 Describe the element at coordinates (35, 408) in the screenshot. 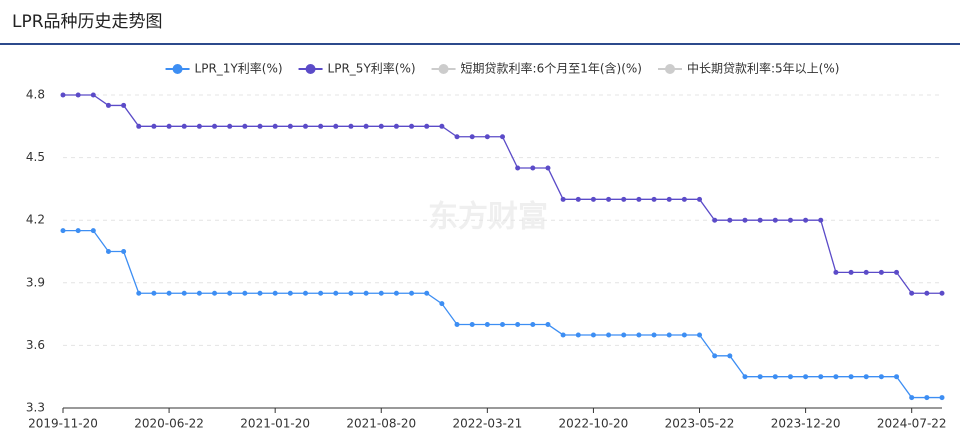

I see `y-tick-label: 3.3` at that location.